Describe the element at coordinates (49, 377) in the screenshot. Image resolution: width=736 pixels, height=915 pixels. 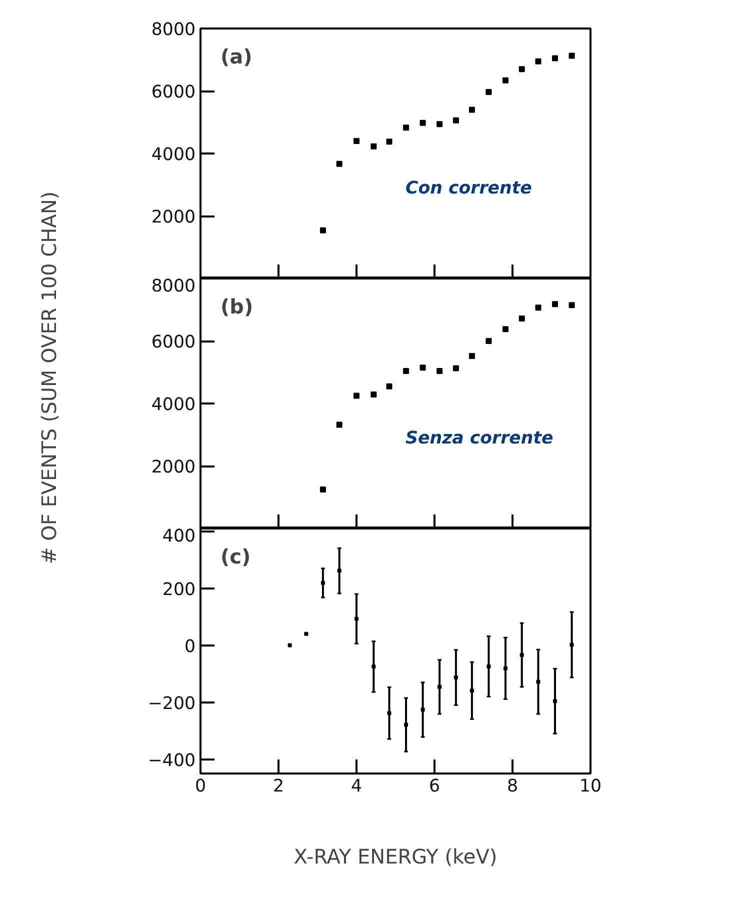
I see `y-axis-title: # OF EVENTS (SUM OVER 100 CHAN)` at that location.